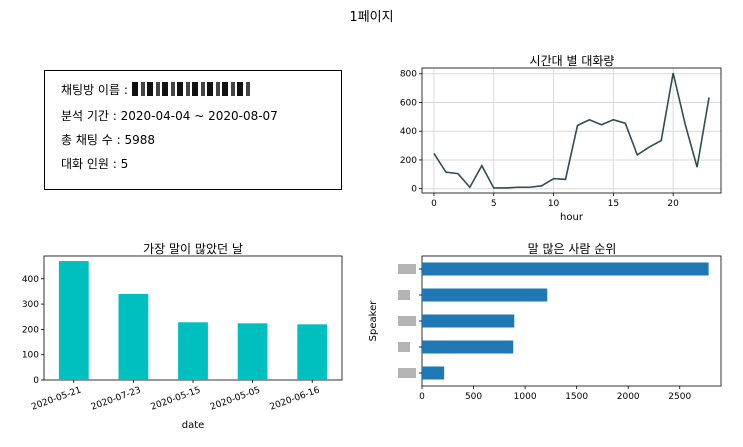  What do you see at coordinates (95, 164) in the screenshot?
I see `participant-count: 대화 인원 : 5` at bounding box center [95, 164].